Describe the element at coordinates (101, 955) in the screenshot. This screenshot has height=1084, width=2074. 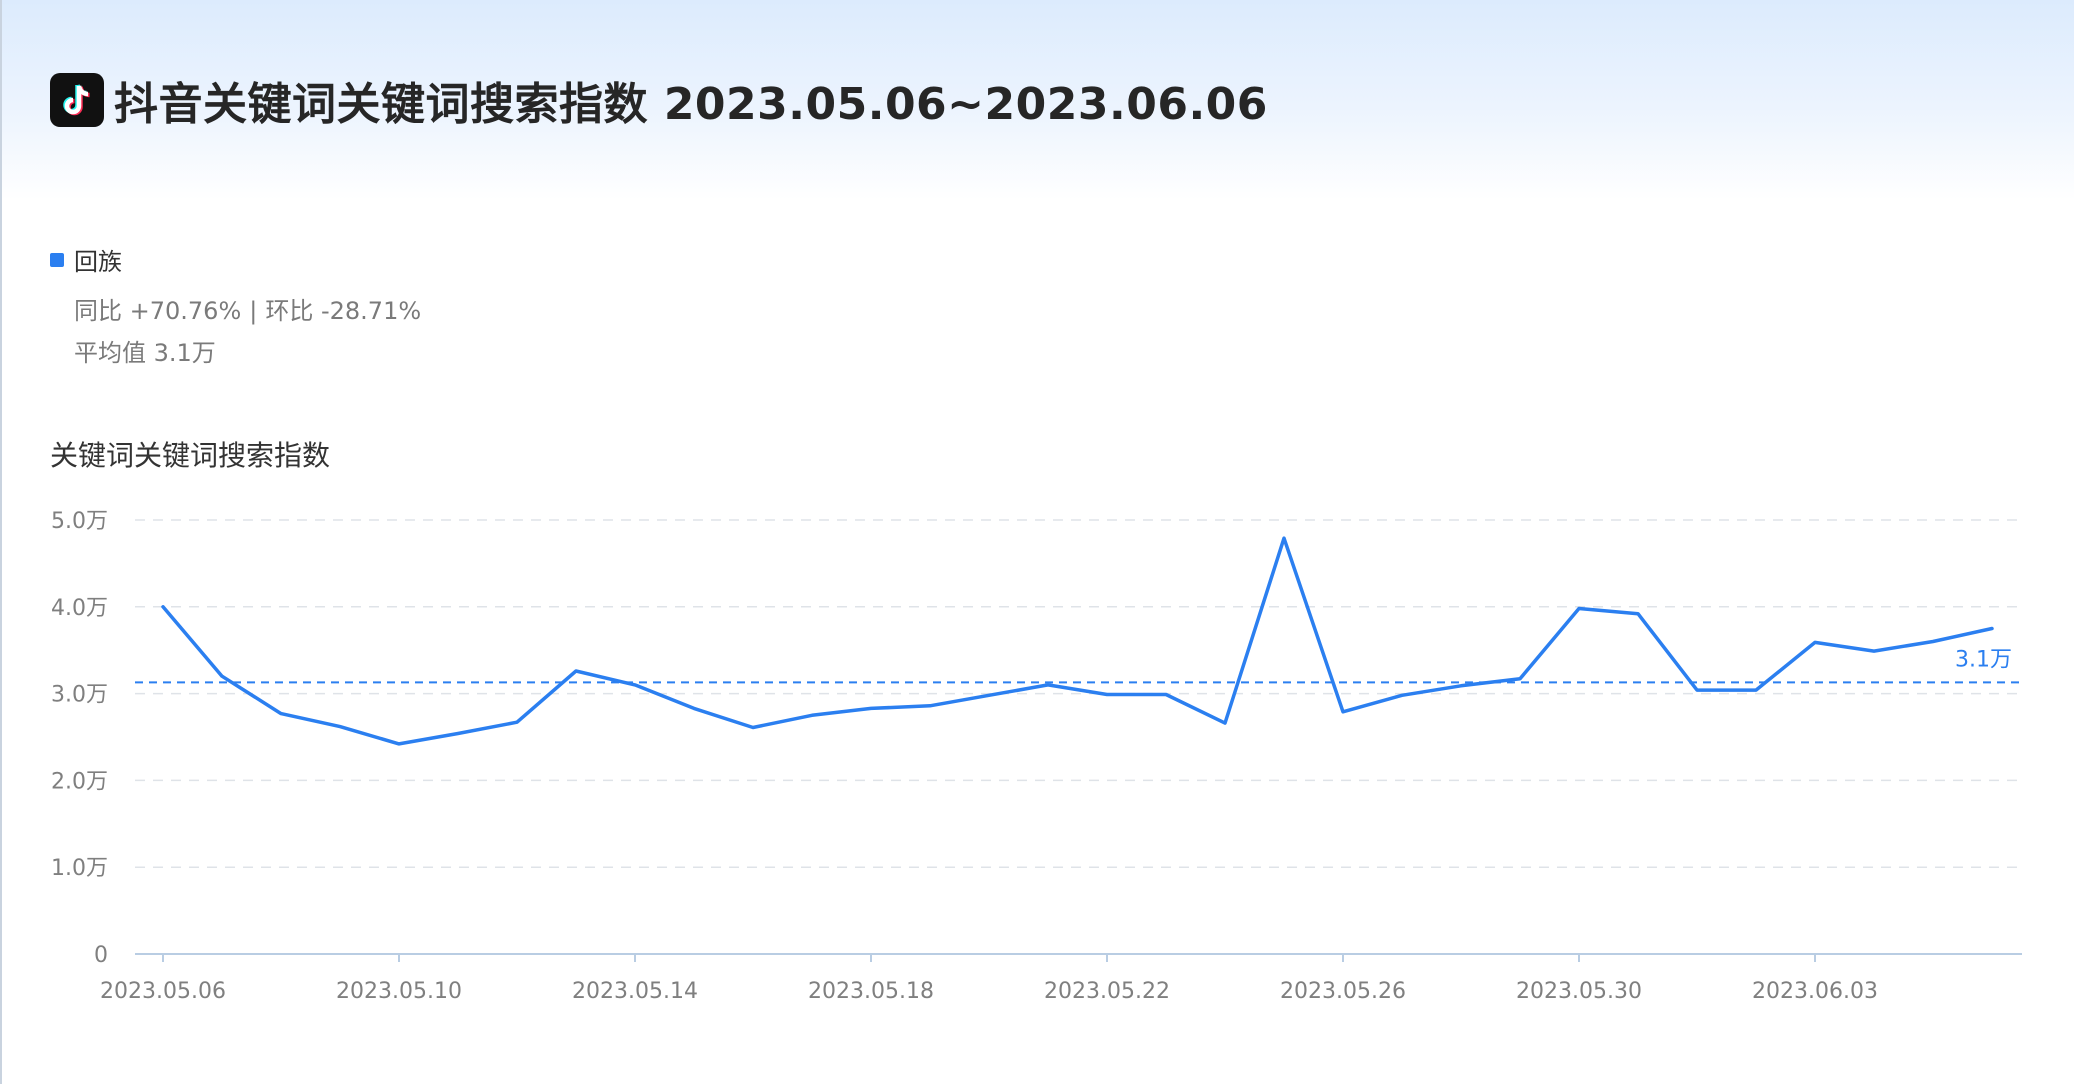
I see `y-tick-label: 0` at that location.